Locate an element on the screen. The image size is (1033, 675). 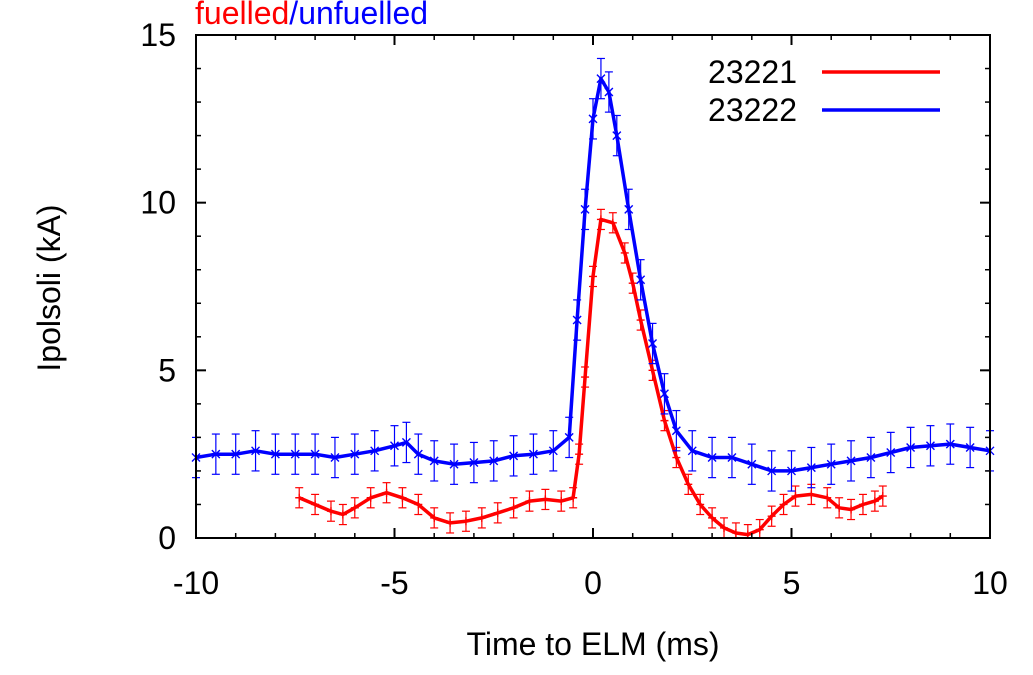
x-tick-label: -5 is located at coordinates (394, 583).